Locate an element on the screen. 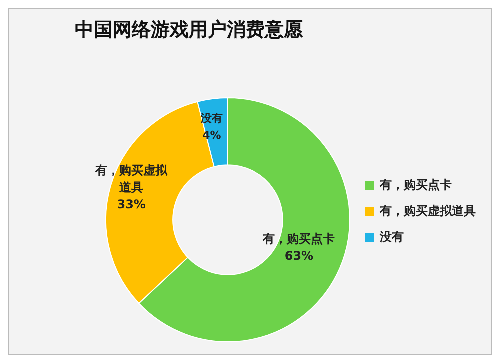 This screenshot has width=500, height=363. chart-title: 中国网络游戏用户消费意愿 is located at coordinates (189, 30).